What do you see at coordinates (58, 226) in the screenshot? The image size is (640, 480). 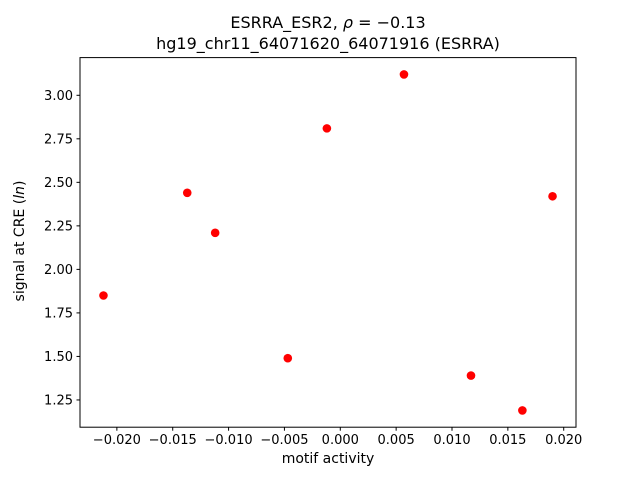 I see `y-tick-label: 2.25` at bounding box center [58, 226].